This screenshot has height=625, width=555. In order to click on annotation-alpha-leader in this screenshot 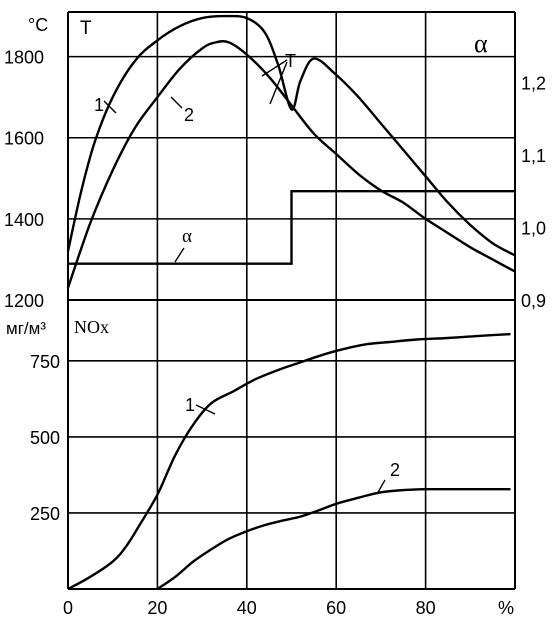, I will do `click(179, 255)`.